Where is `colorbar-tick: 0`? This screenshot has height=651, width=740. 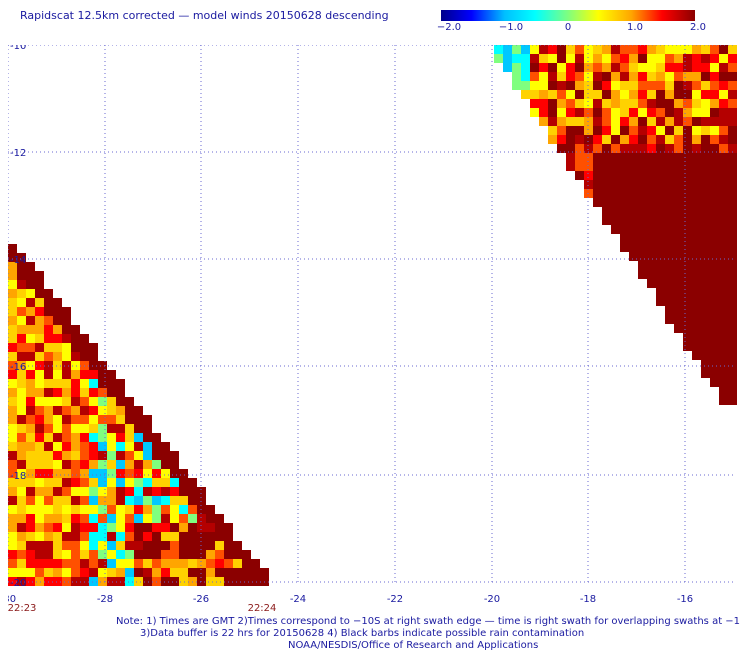 colorbar-tick: 0 is located at coordinates (568, 27).